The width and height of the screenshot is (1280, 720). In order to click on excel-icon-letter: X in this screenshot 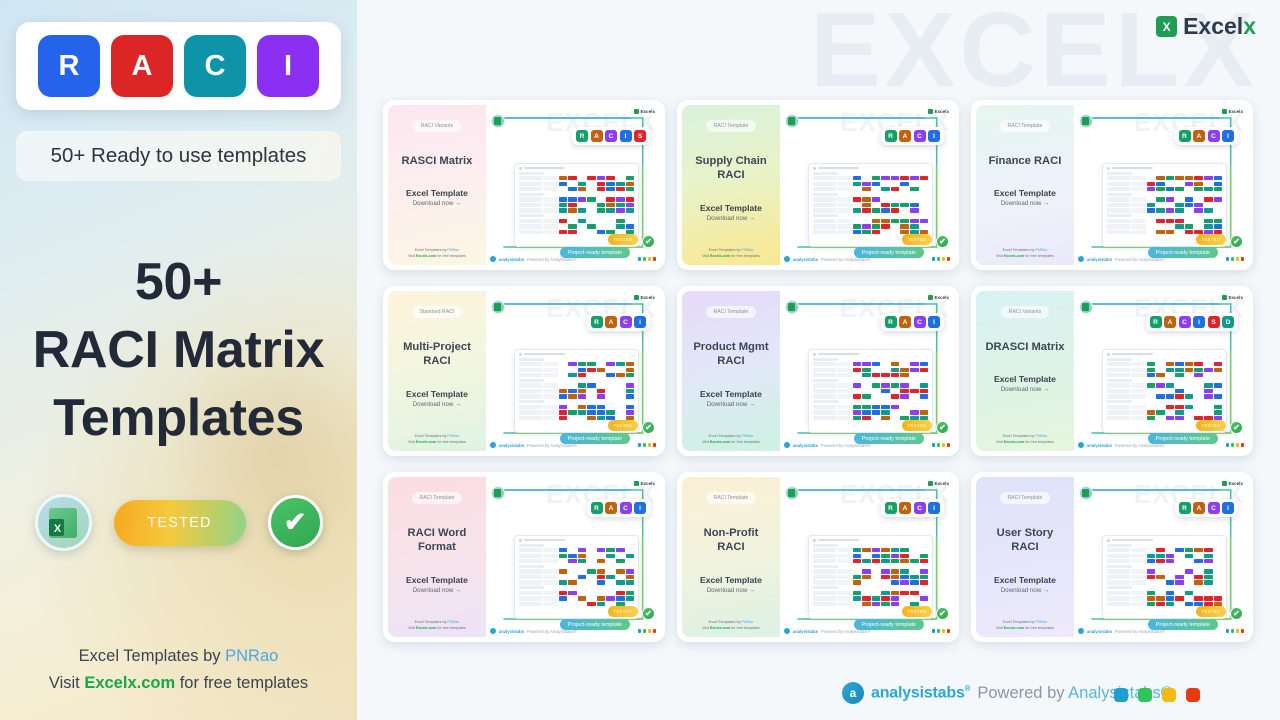, I will do `click(57, 528)`.